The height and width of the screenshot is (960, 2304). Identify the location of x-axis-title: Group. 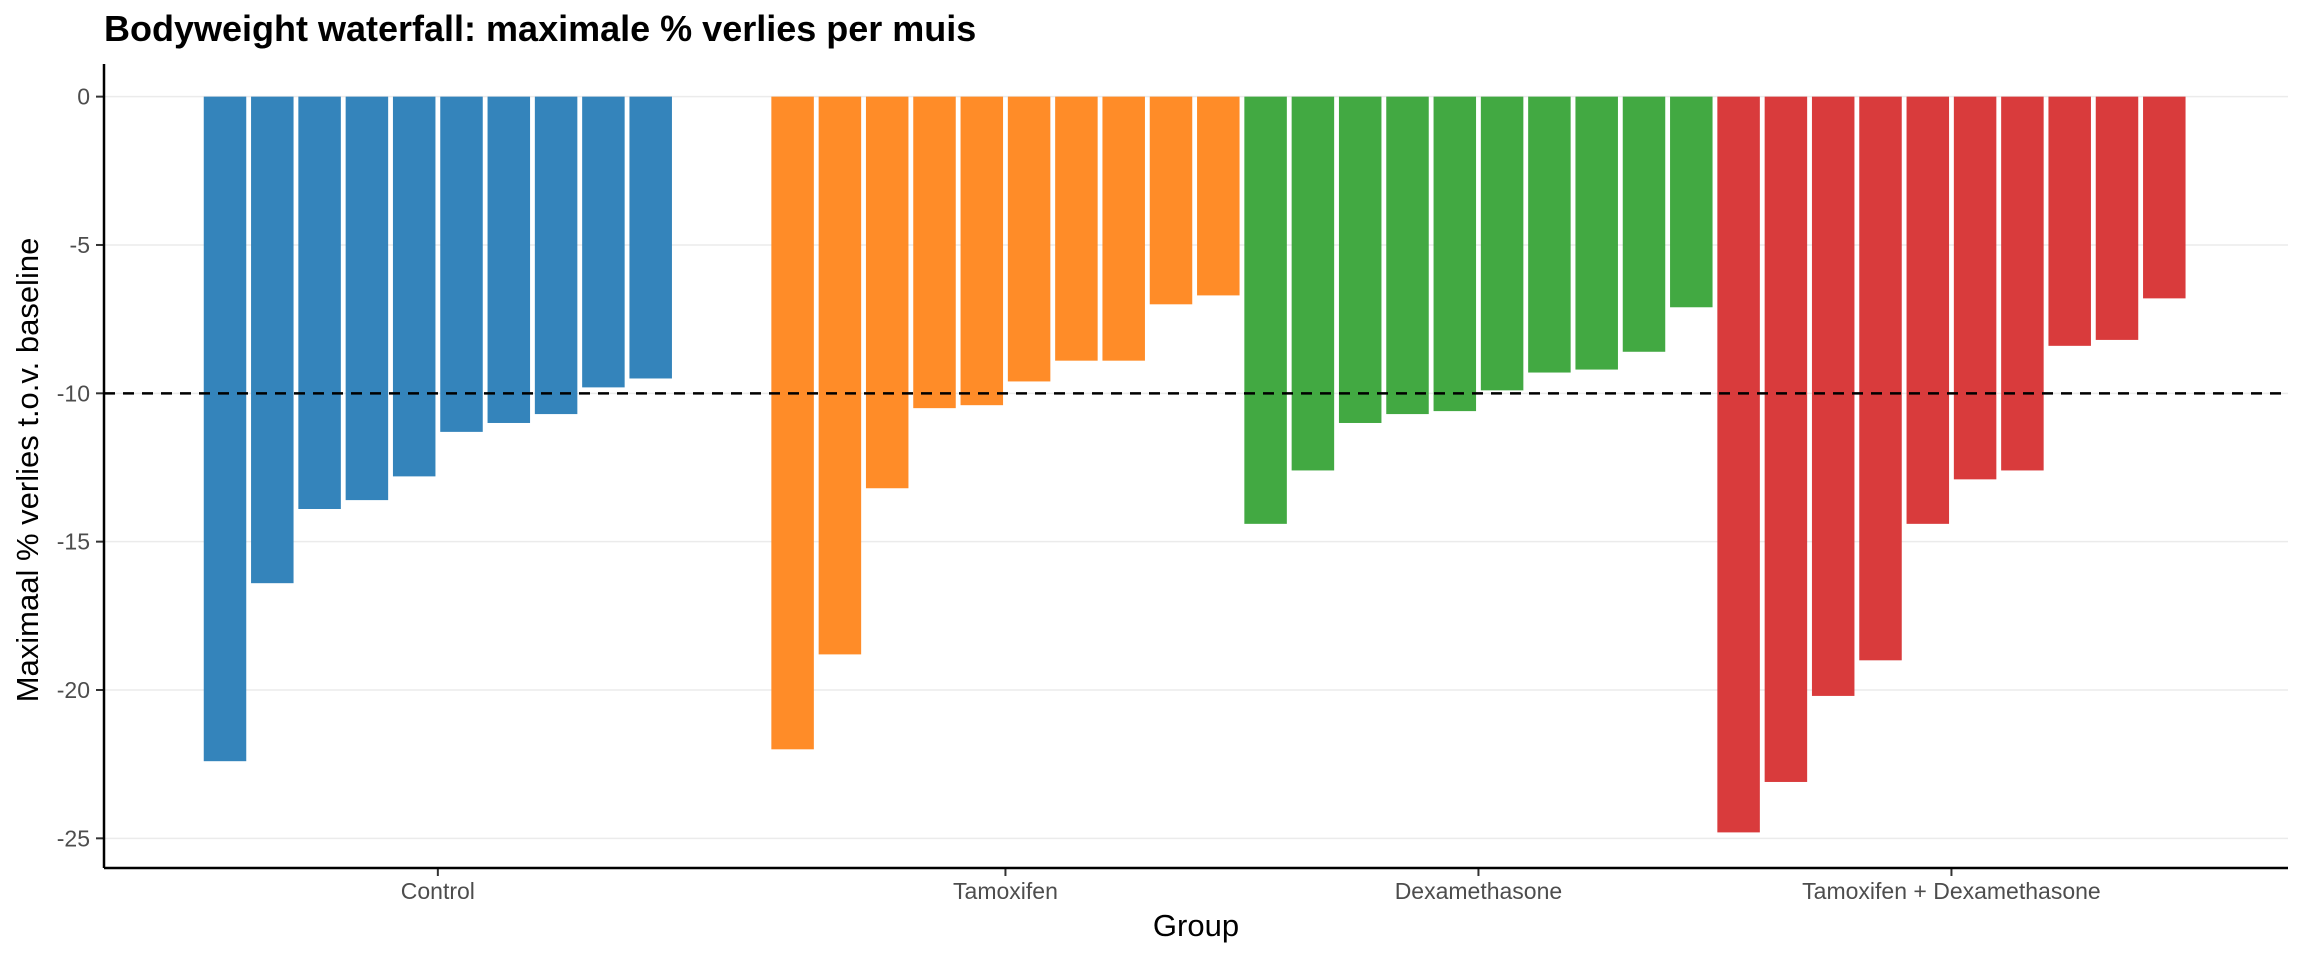
(1196, 925).